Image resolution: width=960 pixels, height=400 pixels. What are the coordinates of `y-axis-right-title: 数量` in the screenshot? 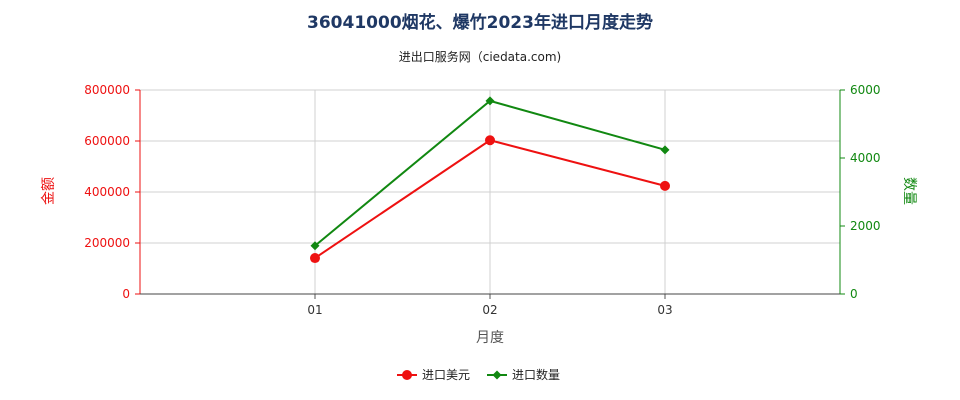 It's located at (909, 191).